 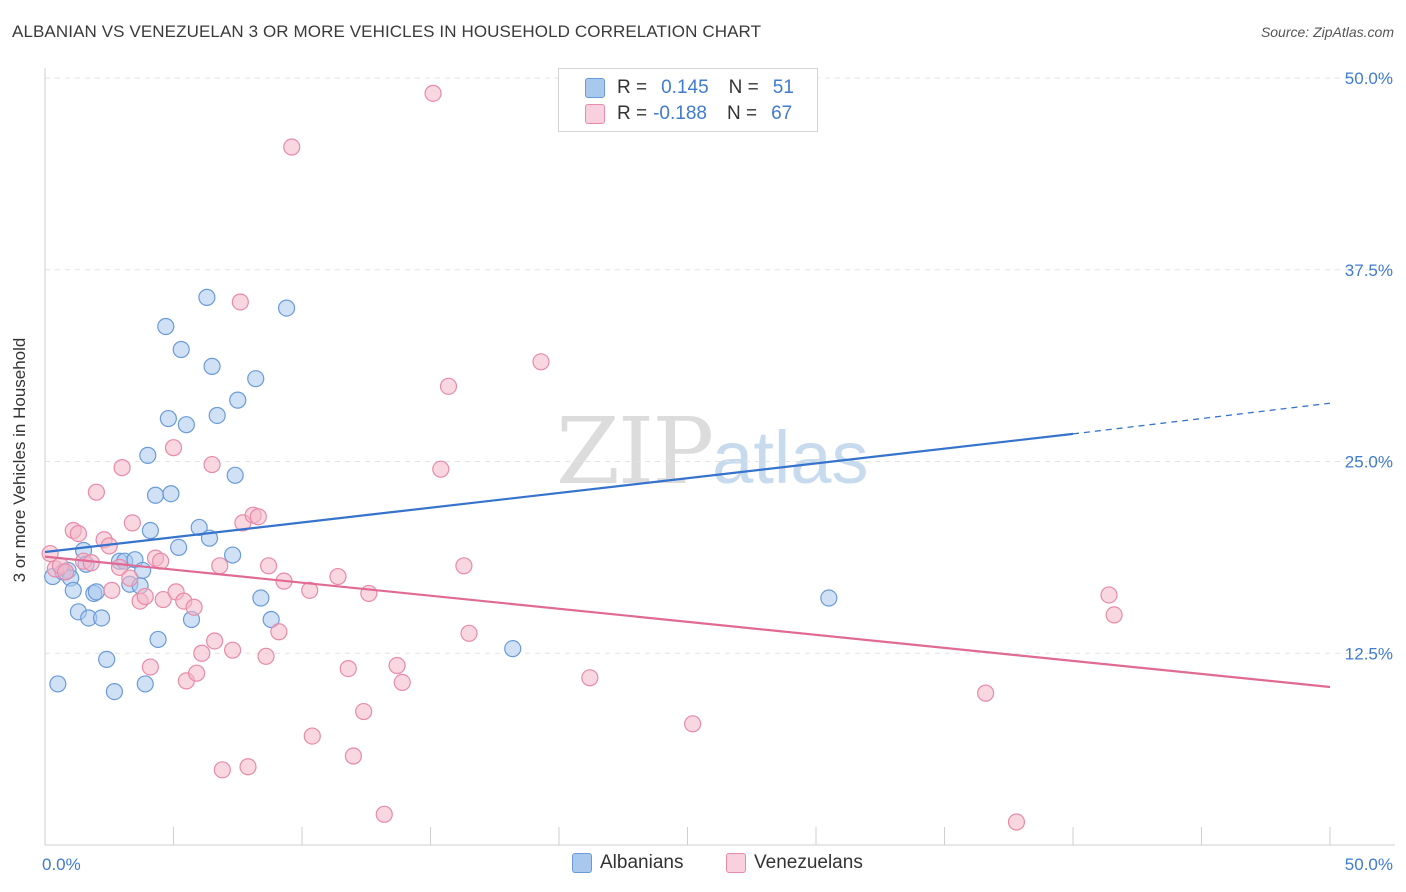 What do you see at coordinates (1369, 270) in the screenshot?
I see `y-tick-label: 37.5%` at bounding box center [1369, 270].